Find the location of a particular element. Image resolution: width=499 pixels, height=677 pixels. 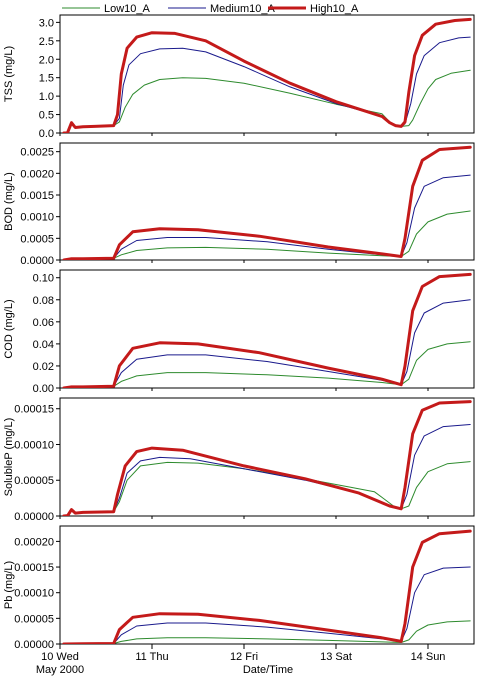

x-tick-label: 14 Sun is located at coordinates (428, 657).